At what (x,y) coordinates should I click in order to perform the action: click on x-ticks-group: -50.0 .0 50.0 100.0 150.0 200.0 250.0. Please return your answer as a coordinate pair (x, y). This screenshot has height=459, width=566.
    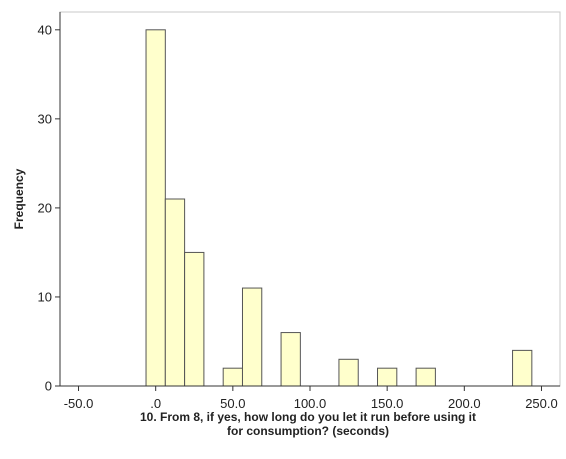
    Looking at the image, I should click on (311, 398).